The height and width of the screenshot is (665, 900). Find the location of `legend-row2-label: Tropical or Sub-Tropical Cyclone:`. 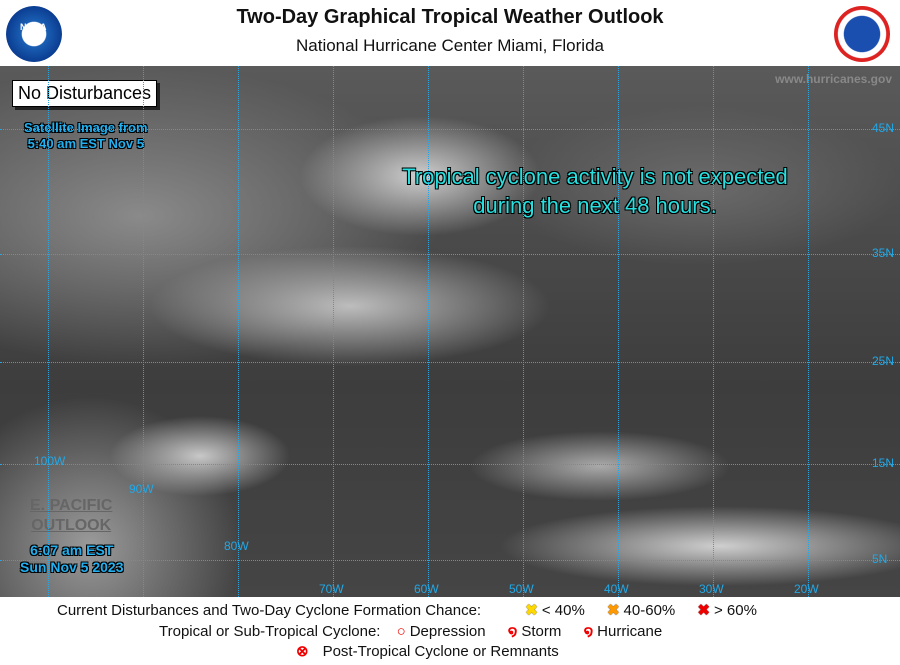

legend-row2-label: Tropical or Sub-Tropical Cyclone: is located at coordinates (270, 631).